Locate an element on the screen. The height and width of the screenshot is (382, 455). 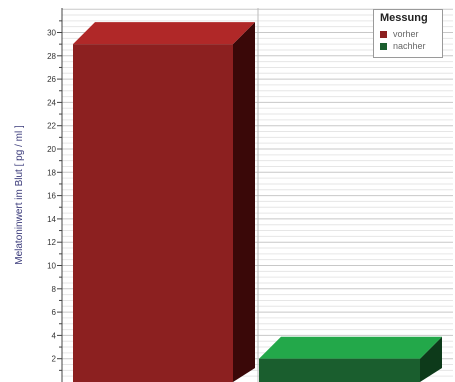
legend-swatch-nachher is located at coordinates (383, 47).